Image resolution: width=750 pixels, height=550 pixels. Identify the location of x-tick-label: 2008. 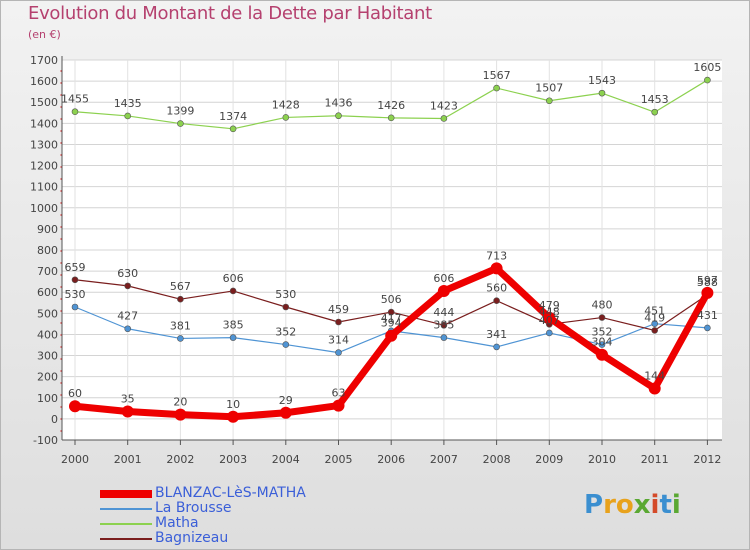
(497, 459).